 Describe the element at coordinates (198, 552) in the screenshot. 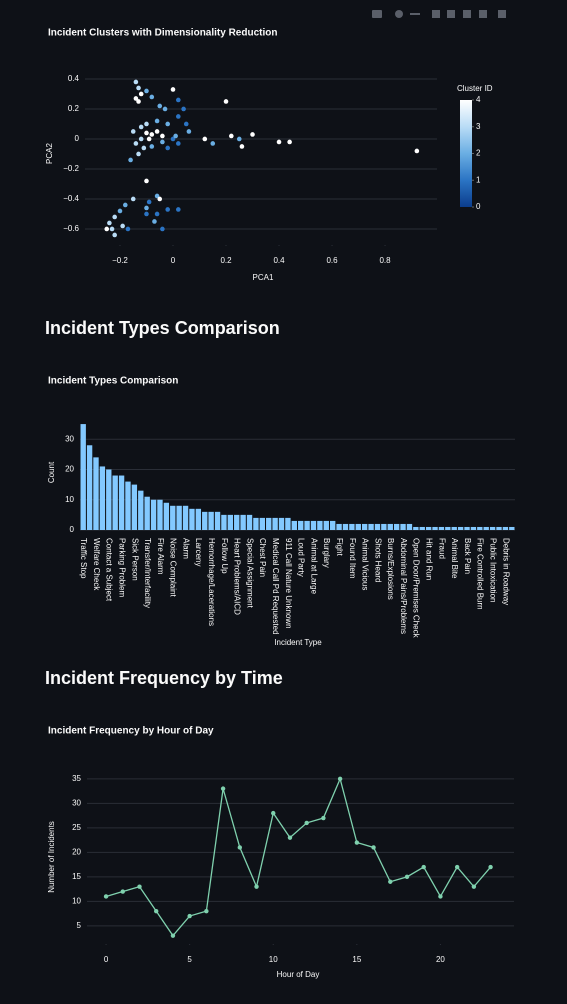

I see `x-tick-label: Larceny` at that location.